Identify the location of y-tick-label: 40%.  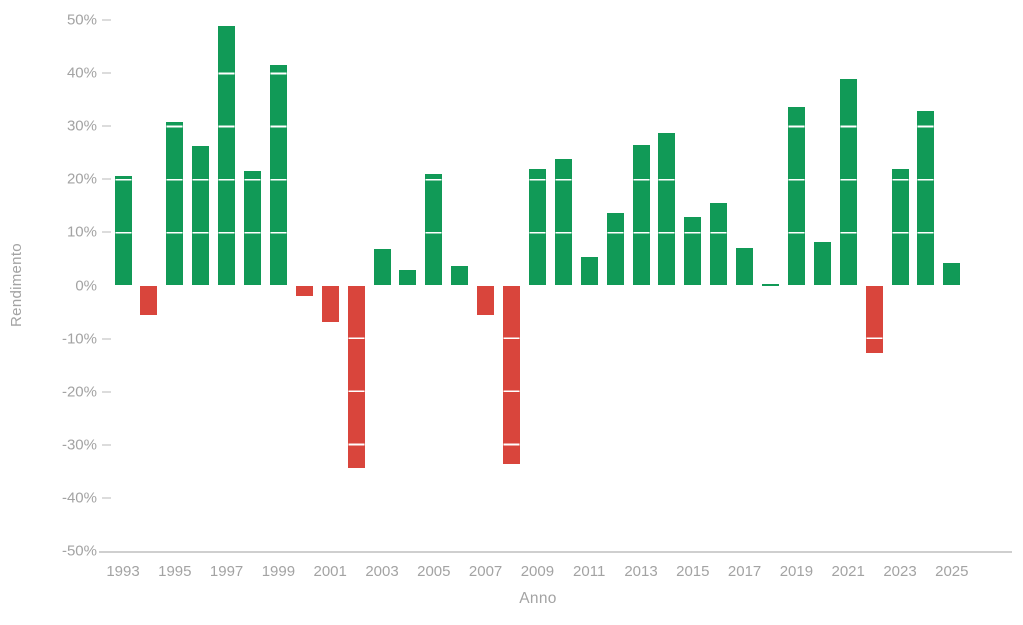
(81, 73).